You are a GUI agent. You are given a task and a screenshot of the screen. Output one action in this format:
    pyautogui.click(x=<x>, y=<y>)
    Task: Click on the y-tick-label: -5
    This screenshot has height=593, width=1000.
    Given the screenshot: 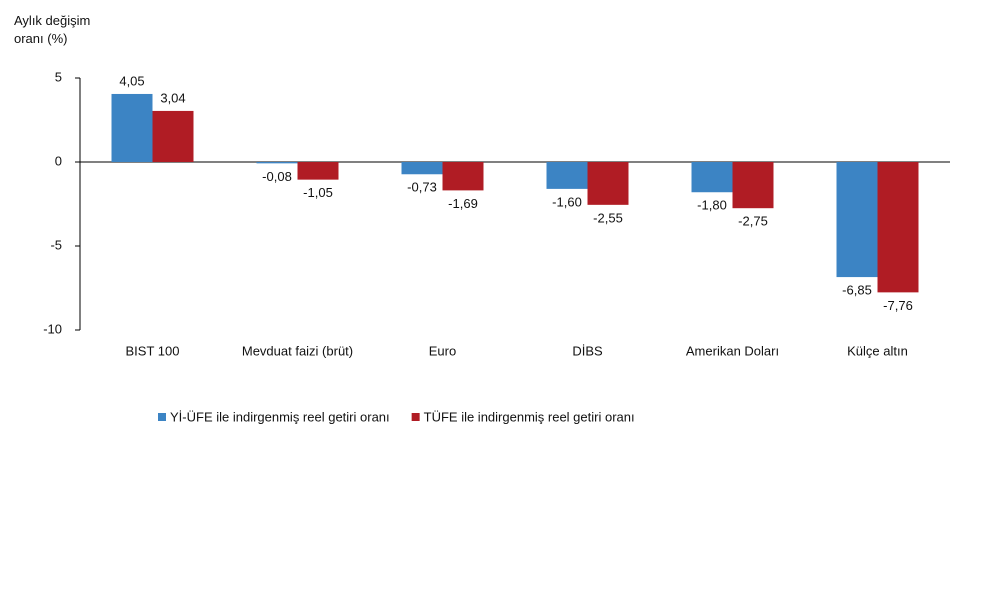 What is the action you would take?
    pyautogui.click(x=56, y=244)
    